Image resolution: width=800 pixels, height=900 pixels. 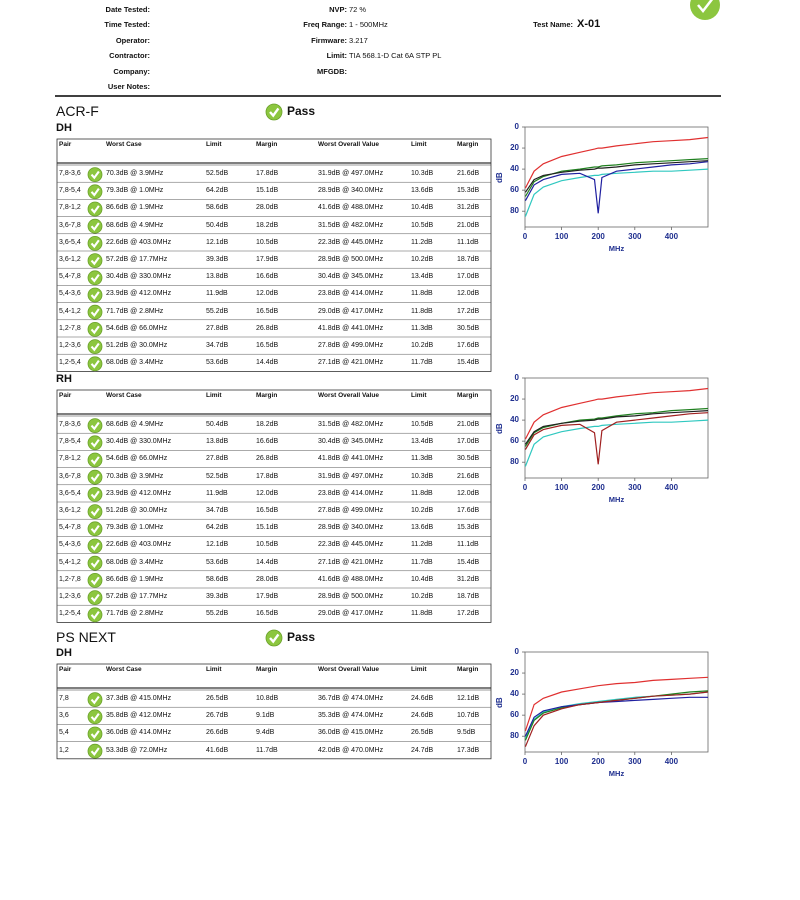 I want to click on table-cell: 11.2dB, so click(x=422, y=545).